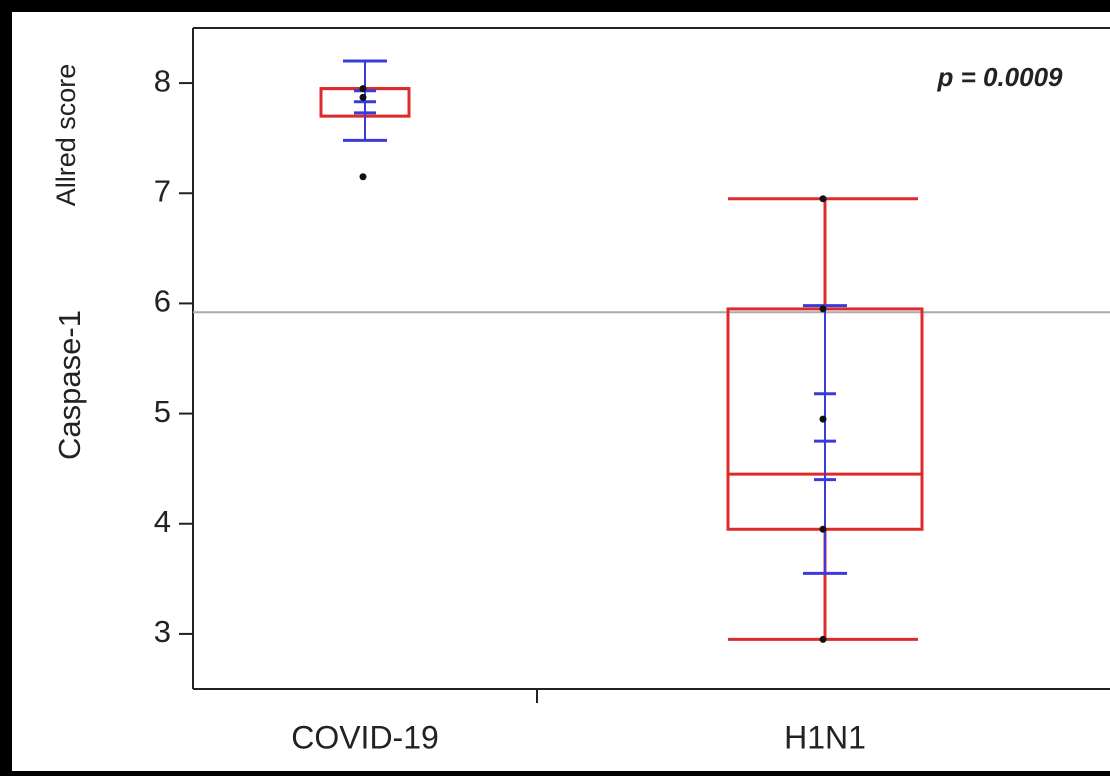  What do you see at coordinates (162, 190) in the screenshot?
I see `y-tick-label: 7` at bounding box center [162, 190].